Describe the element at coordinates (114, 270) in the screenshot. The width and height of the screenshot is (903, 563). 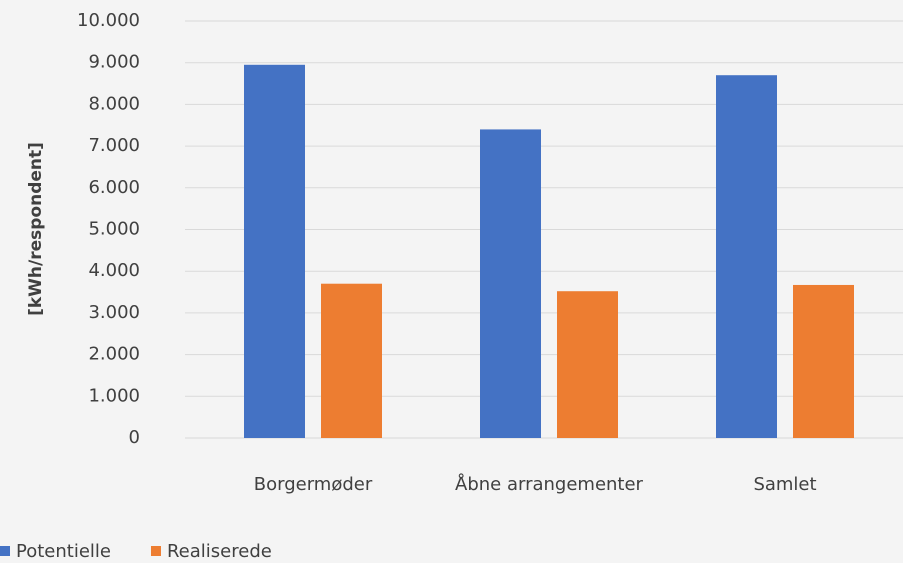
I see `y-tick-label: 4.000` at that location.